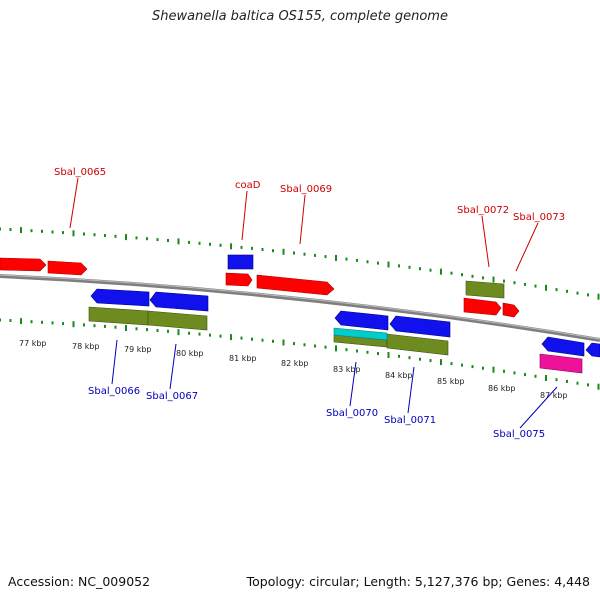 The height and width of the screenshot is (600, 600). I want to click on gene-label-sbal-0070: Sbal_0070, so click(352, 413).